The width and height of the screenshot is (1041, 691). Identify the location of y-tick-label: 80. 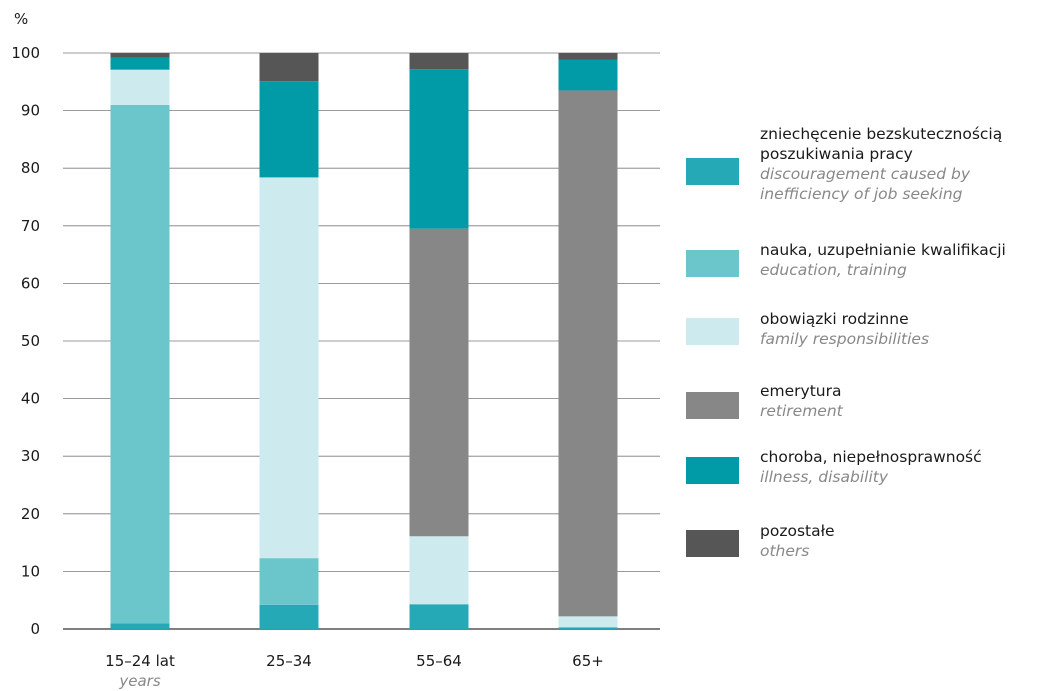
(30, 168).